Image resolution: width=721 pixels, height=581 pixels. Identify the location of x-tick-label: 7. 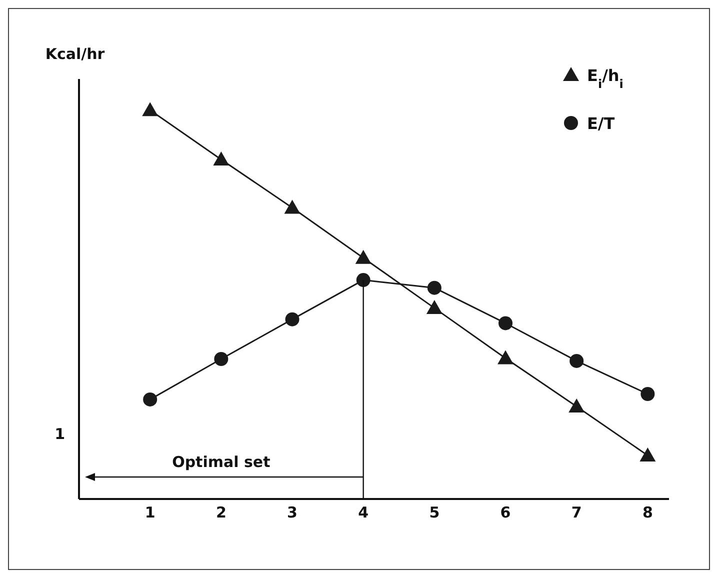
(576, 513).